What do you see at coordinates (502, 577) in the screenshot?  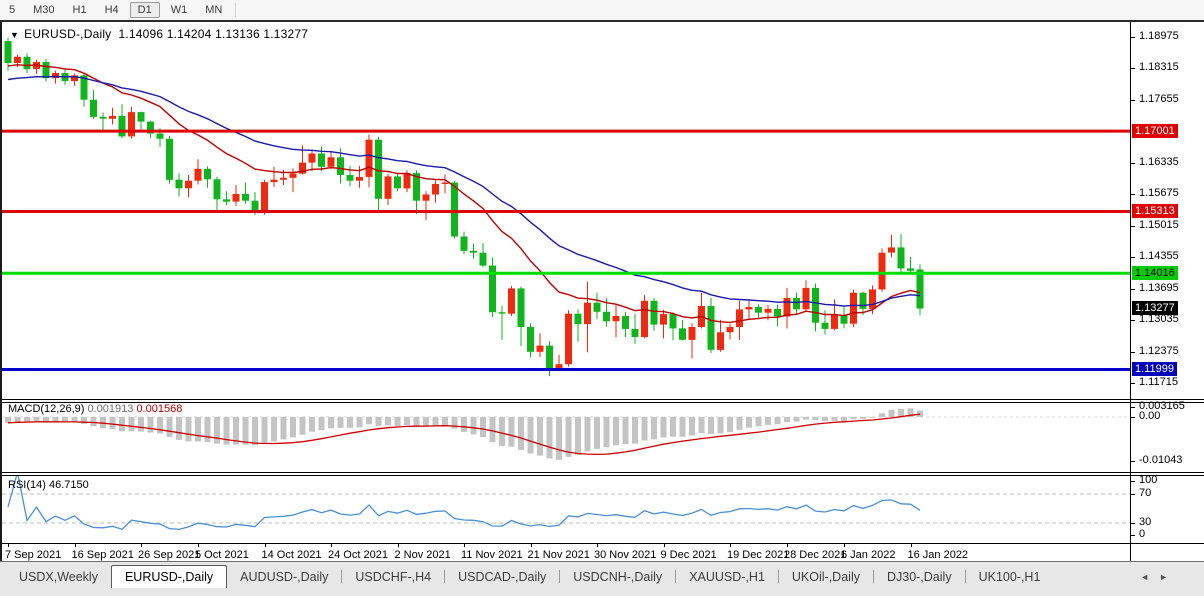 I see `tab-usdcad-daily: USDCAD-,Daily` at bounding box center [502, 577].